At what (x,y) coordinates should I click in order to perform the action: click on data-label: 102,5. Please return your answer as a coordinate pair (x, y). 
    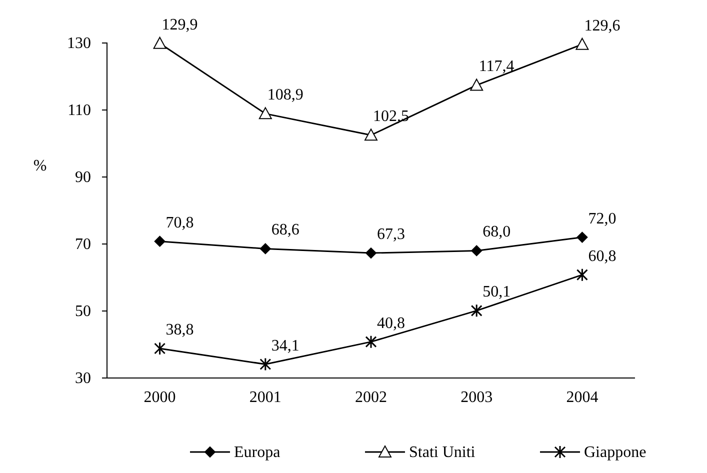
    Looking at the image, I should click on (391, 117).